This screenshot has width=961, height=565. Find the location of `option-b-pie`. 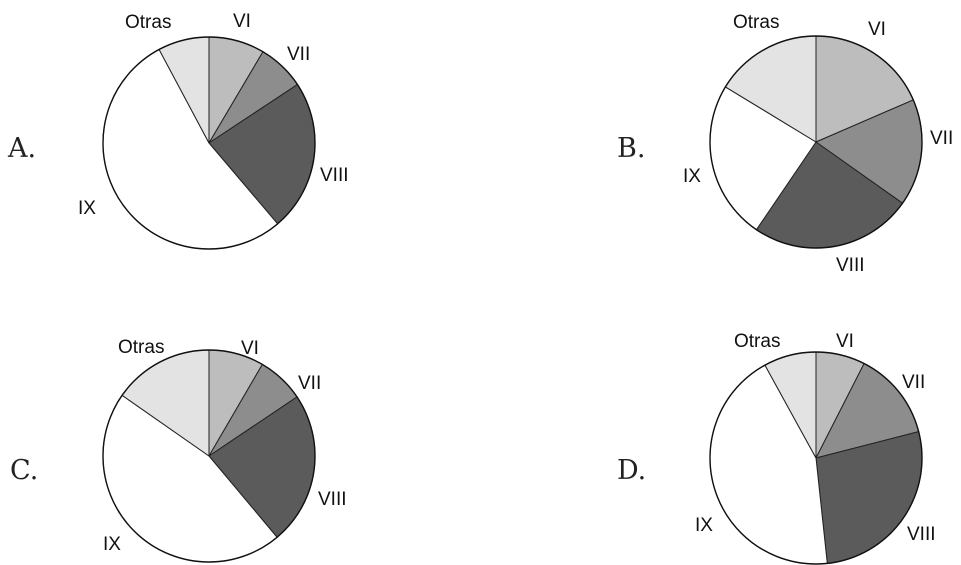

option-b-pie is located at coordinates (816, 142).